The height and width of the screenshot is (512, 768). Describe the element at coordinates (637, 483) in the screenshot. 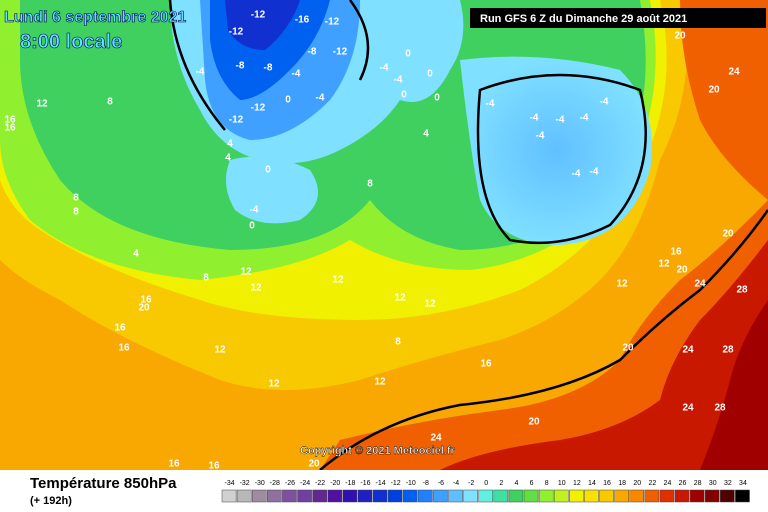

I see `legend-tick: 20` at that location.